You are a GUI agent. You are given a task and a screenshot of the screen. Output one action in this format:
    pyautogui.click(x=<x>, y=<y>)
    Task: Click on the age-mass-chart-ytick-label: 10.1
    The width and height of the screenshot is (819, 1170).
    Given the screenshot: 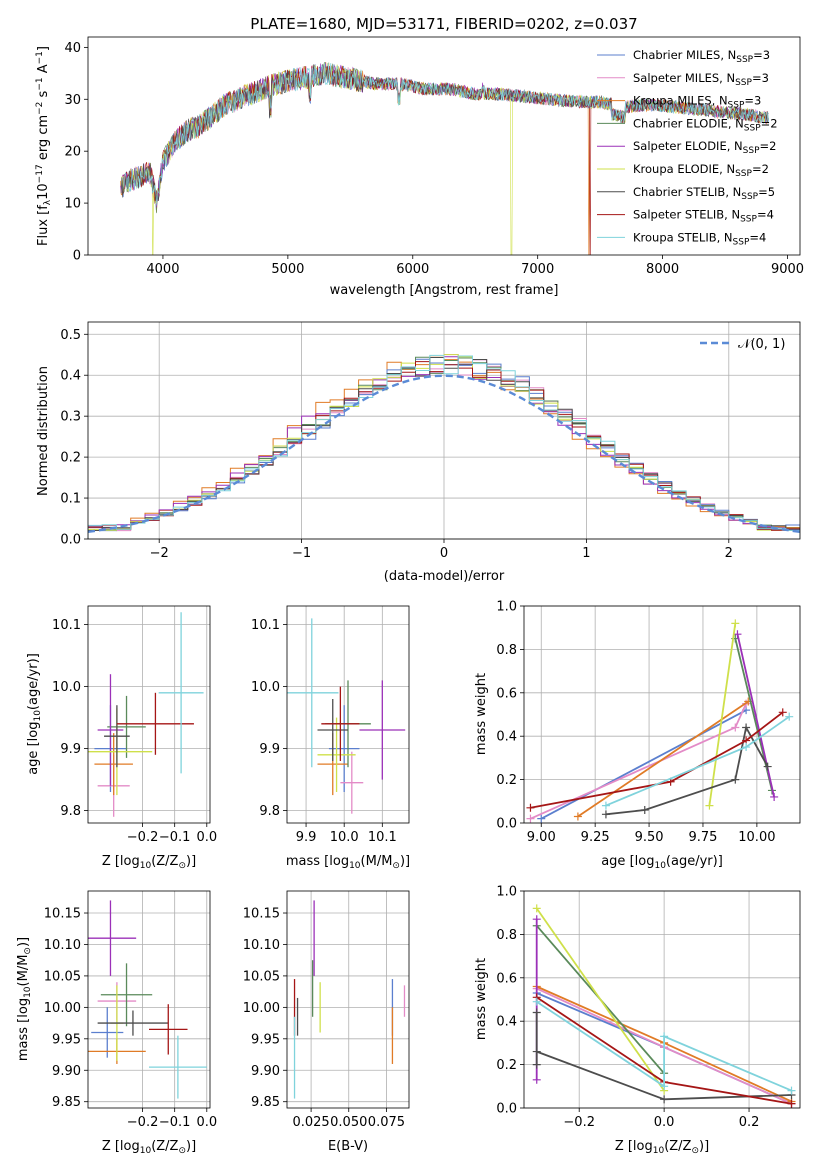 What is the action you would take?
    pyautogui.click(x=265, y=625)
    